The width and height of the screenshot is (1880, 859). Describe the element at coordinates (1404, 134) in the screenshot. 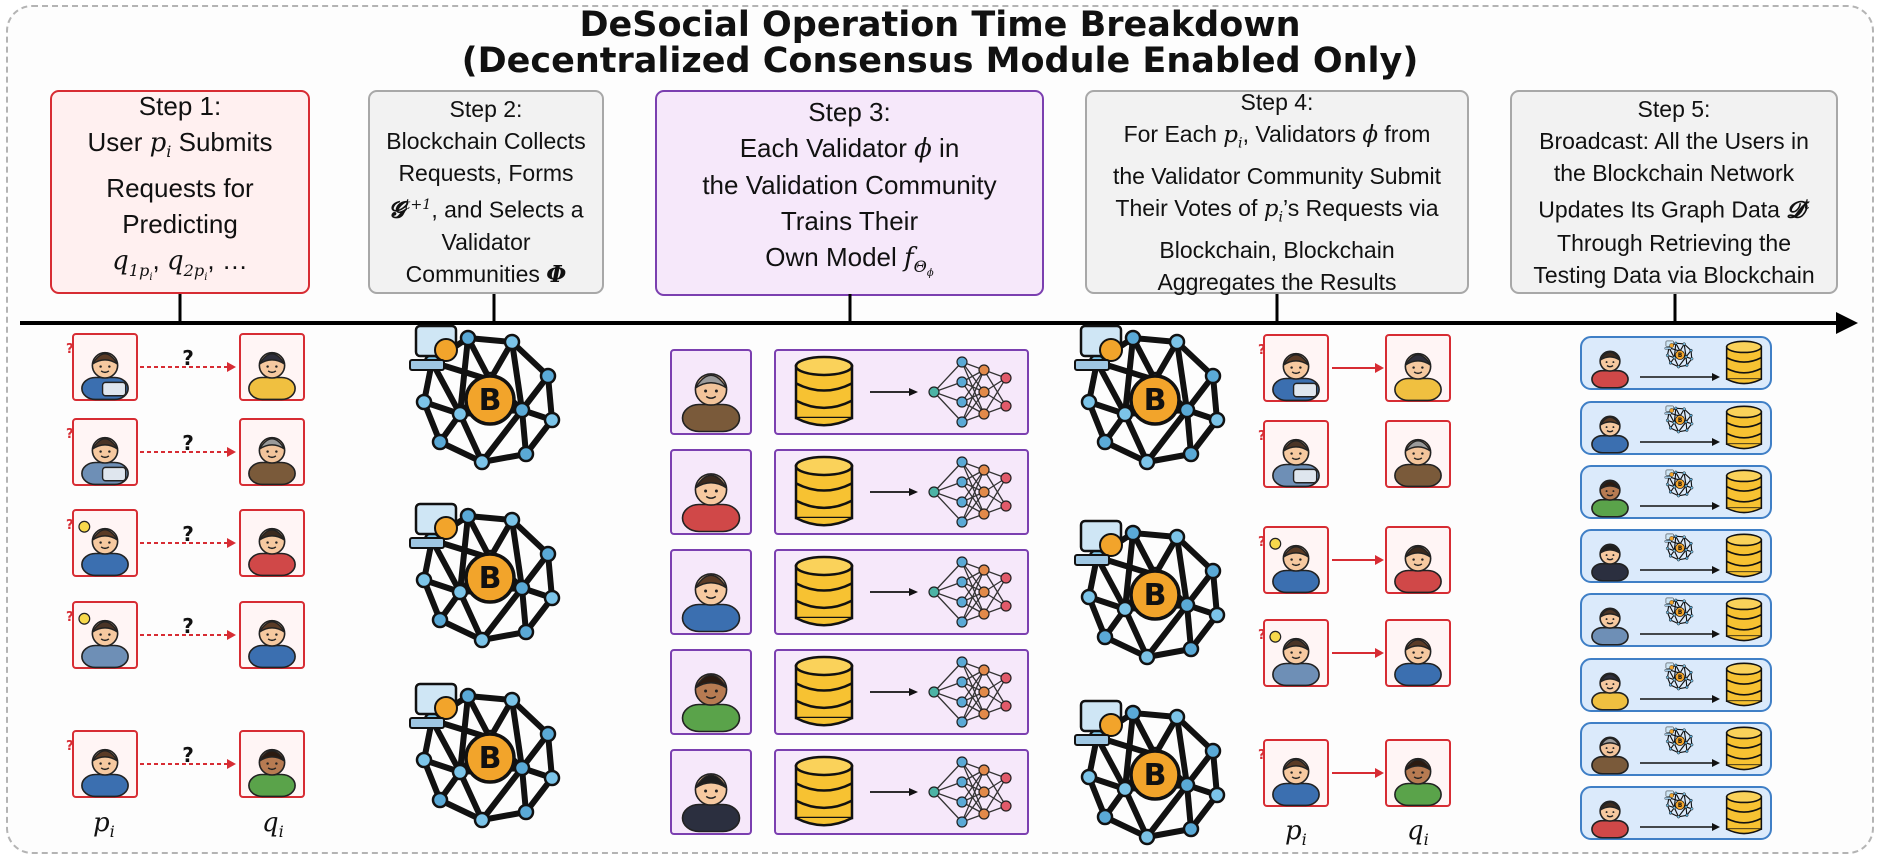

I see `step4-text: from` at that location.